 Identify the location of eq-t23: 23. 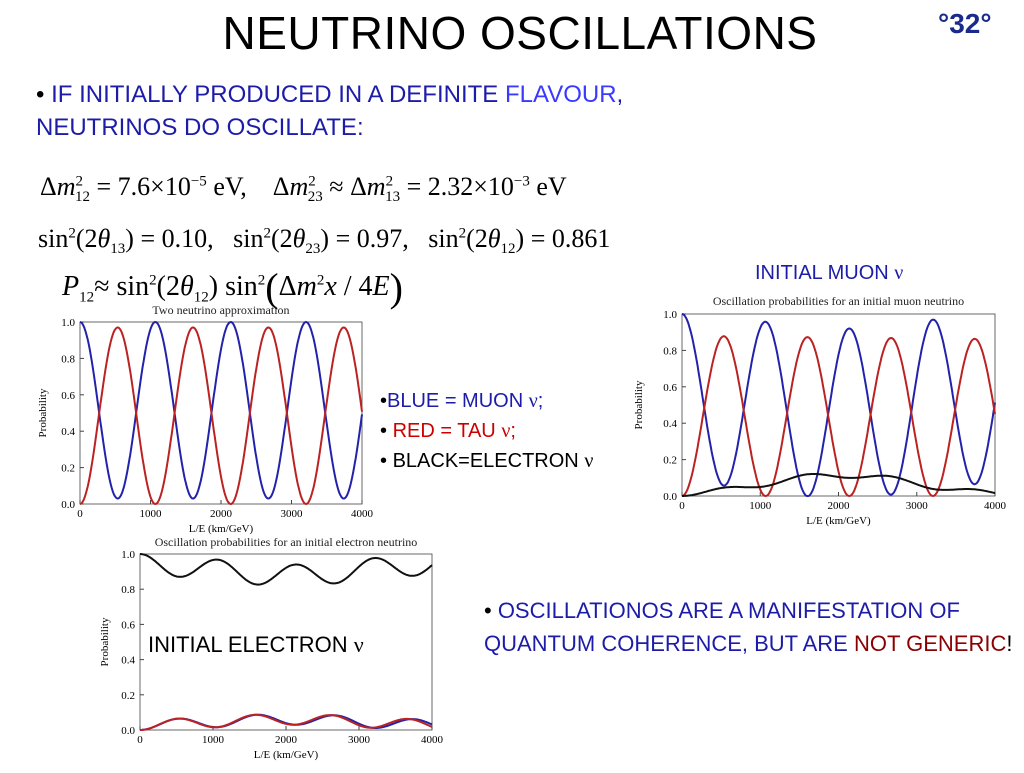
(313, 249).